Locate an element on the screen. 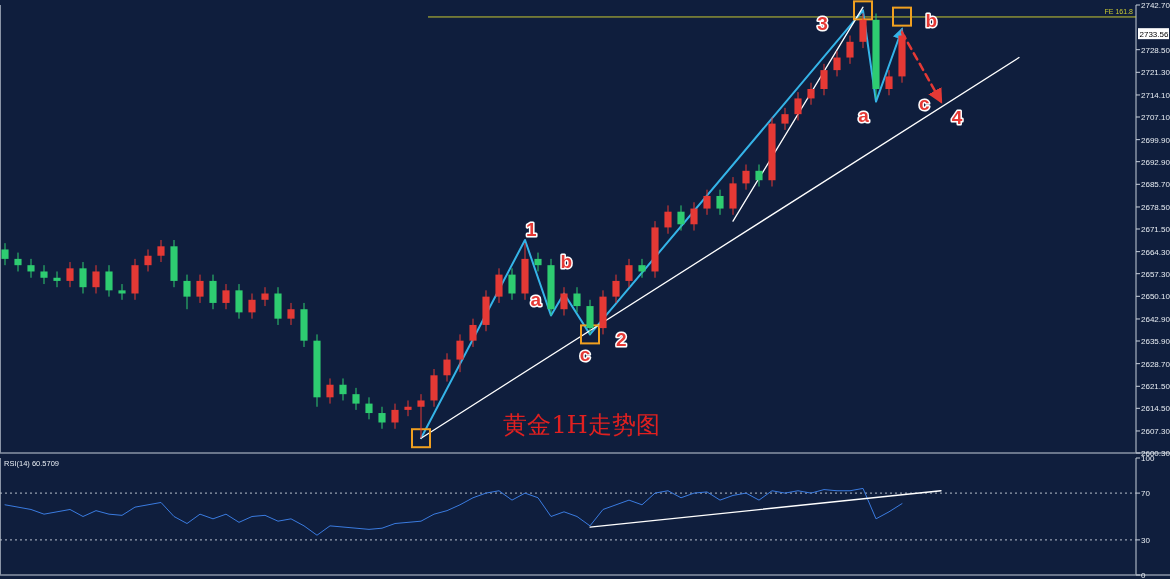 Image resolution: width=1170 pixels, height=579 pixels. annotation: 黄金1H走势图 is located at coordinates (581, 424).